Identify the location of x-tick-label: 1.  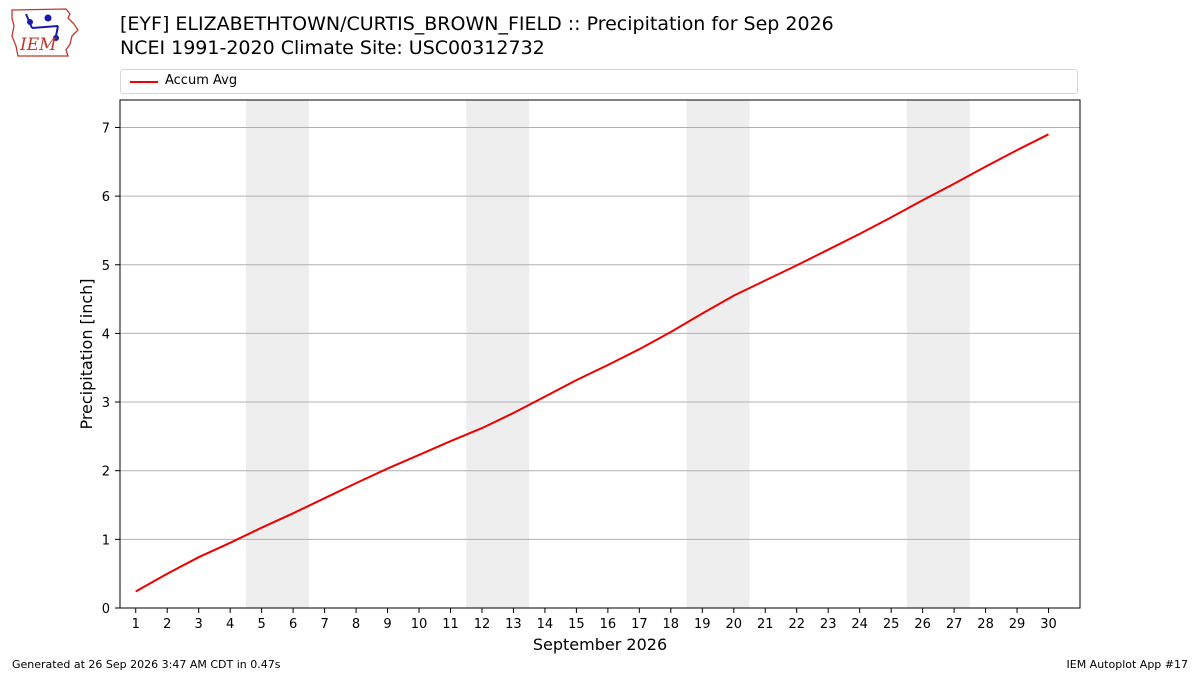
(136, 624).